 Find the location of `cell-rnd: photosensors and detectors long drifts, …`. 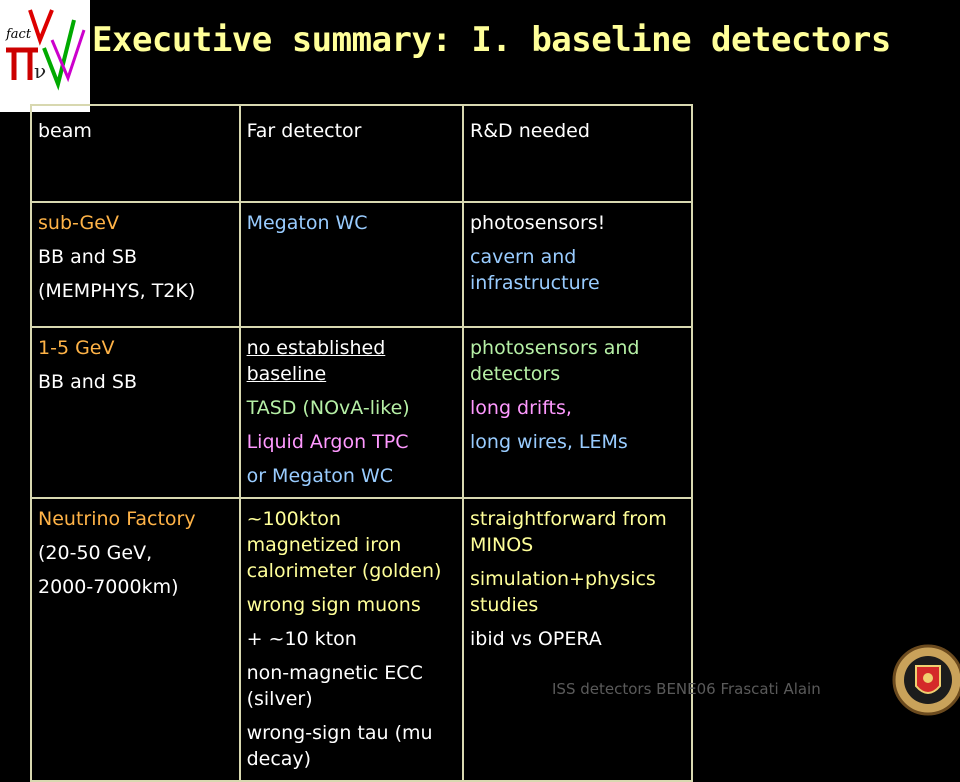

cell-rnd: photosensors and detectors long drifts, … is located at coordinates (577, 412).